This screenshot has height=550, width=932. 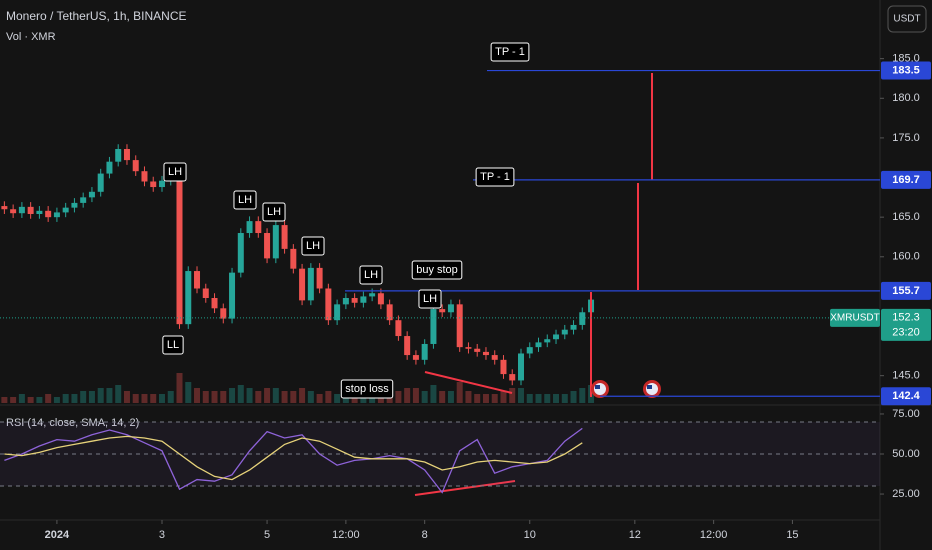 I want to click on chart-title: Monero / TetherUS, 1h, BINANCE, so click(x=96, y=16).